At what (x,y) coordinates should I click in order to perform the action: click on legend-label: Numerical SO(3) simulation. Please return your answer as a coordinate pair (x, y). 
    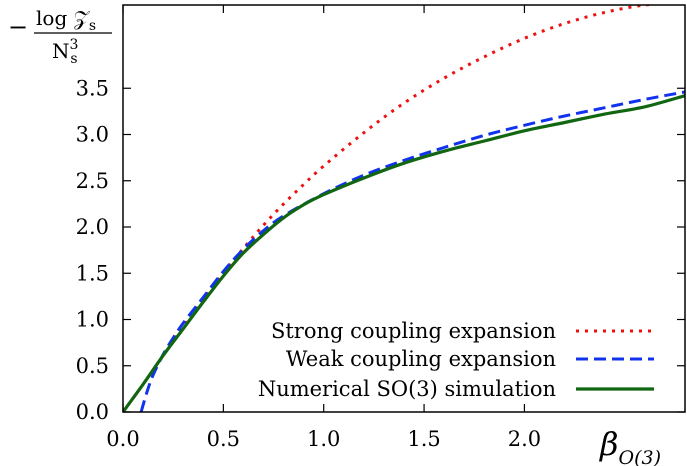
    Looking at the image, I should click on (407, 389).